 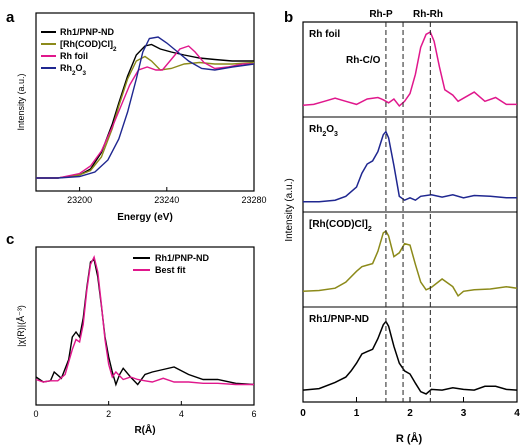 I want to click on peak-label-rh-p: Rh-P, so click(x=381, y=14).